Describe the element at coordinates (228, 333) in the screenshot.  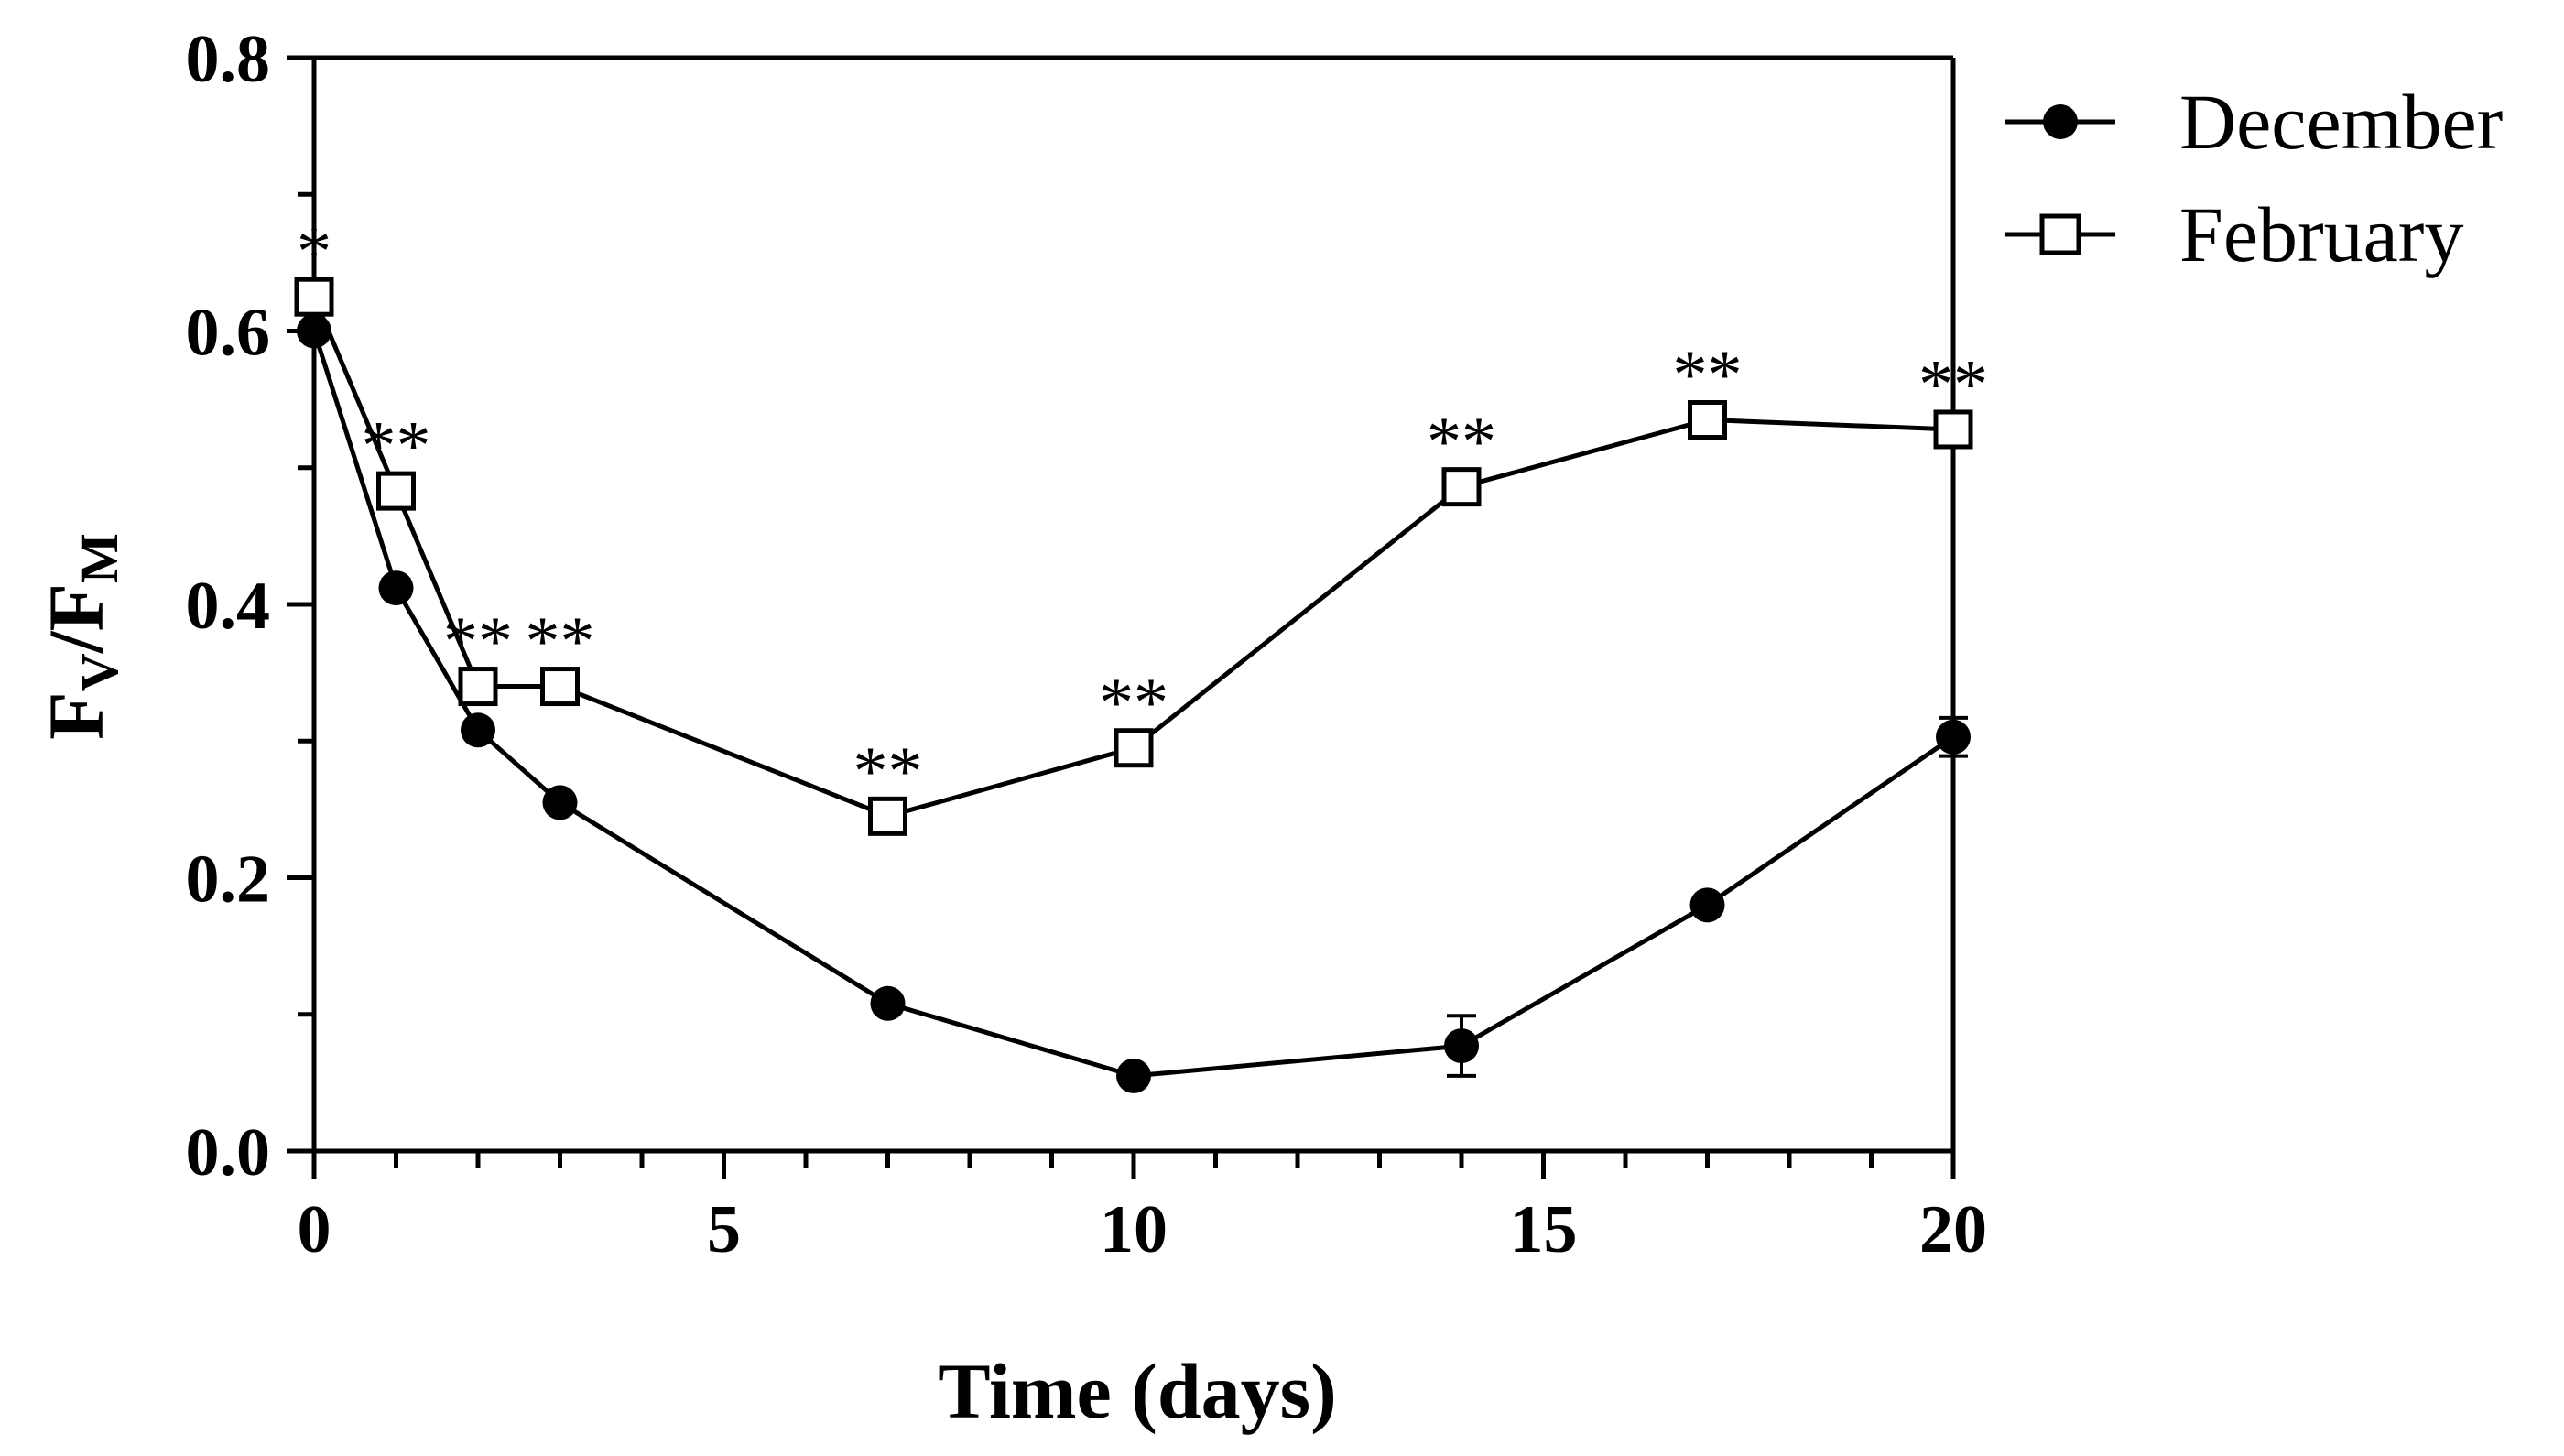
I see `y-tick-label: 0.6` at that location.